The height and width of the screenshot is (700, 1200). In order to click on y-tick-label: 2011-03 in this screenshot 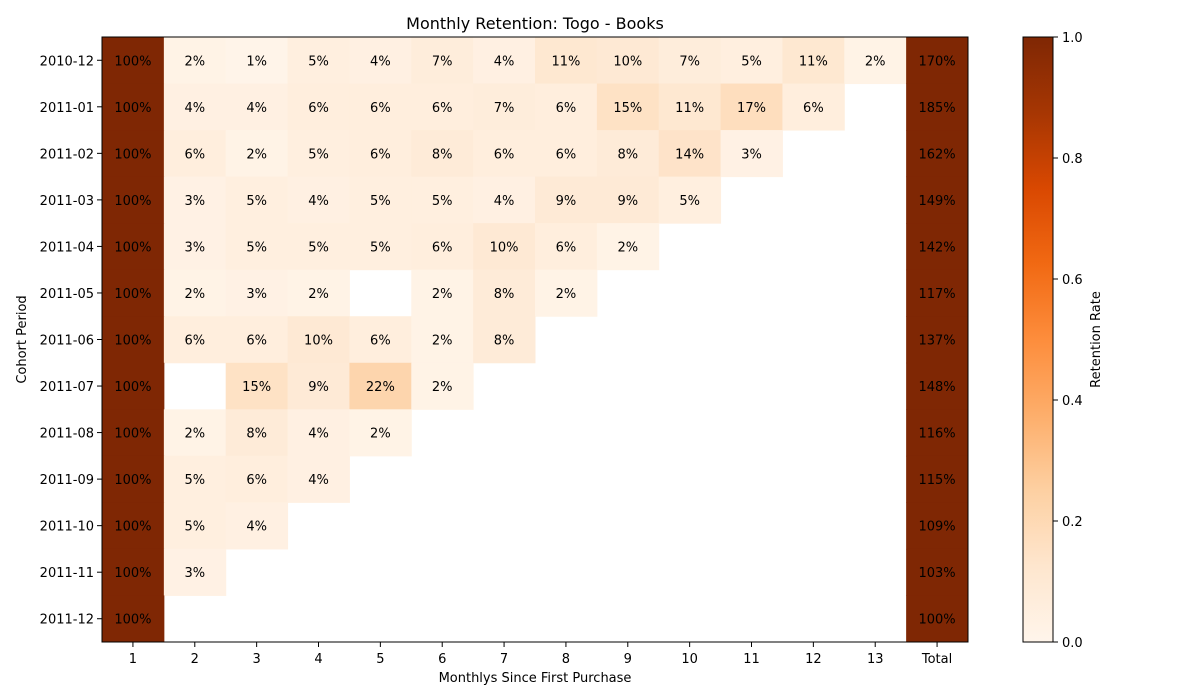, I will do `click(67, 201)`.